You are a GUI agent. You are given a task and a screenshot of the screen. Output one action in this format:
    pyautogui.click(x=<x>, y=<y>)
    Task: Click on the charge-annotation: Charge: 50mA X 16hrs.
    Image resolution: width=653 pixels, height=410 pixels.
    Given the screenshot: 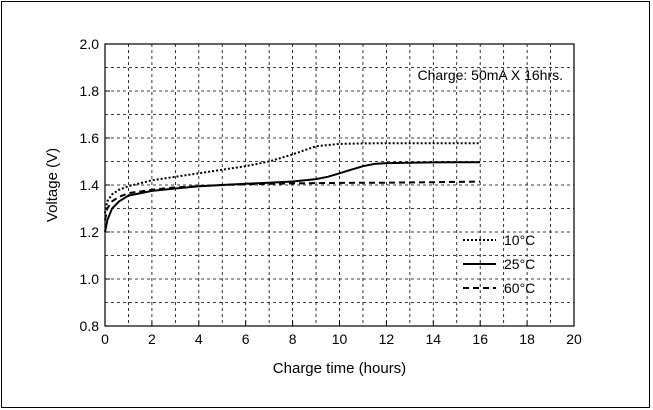 What is the action you would take?
    pyautogui.click(x=490, y=75)
    